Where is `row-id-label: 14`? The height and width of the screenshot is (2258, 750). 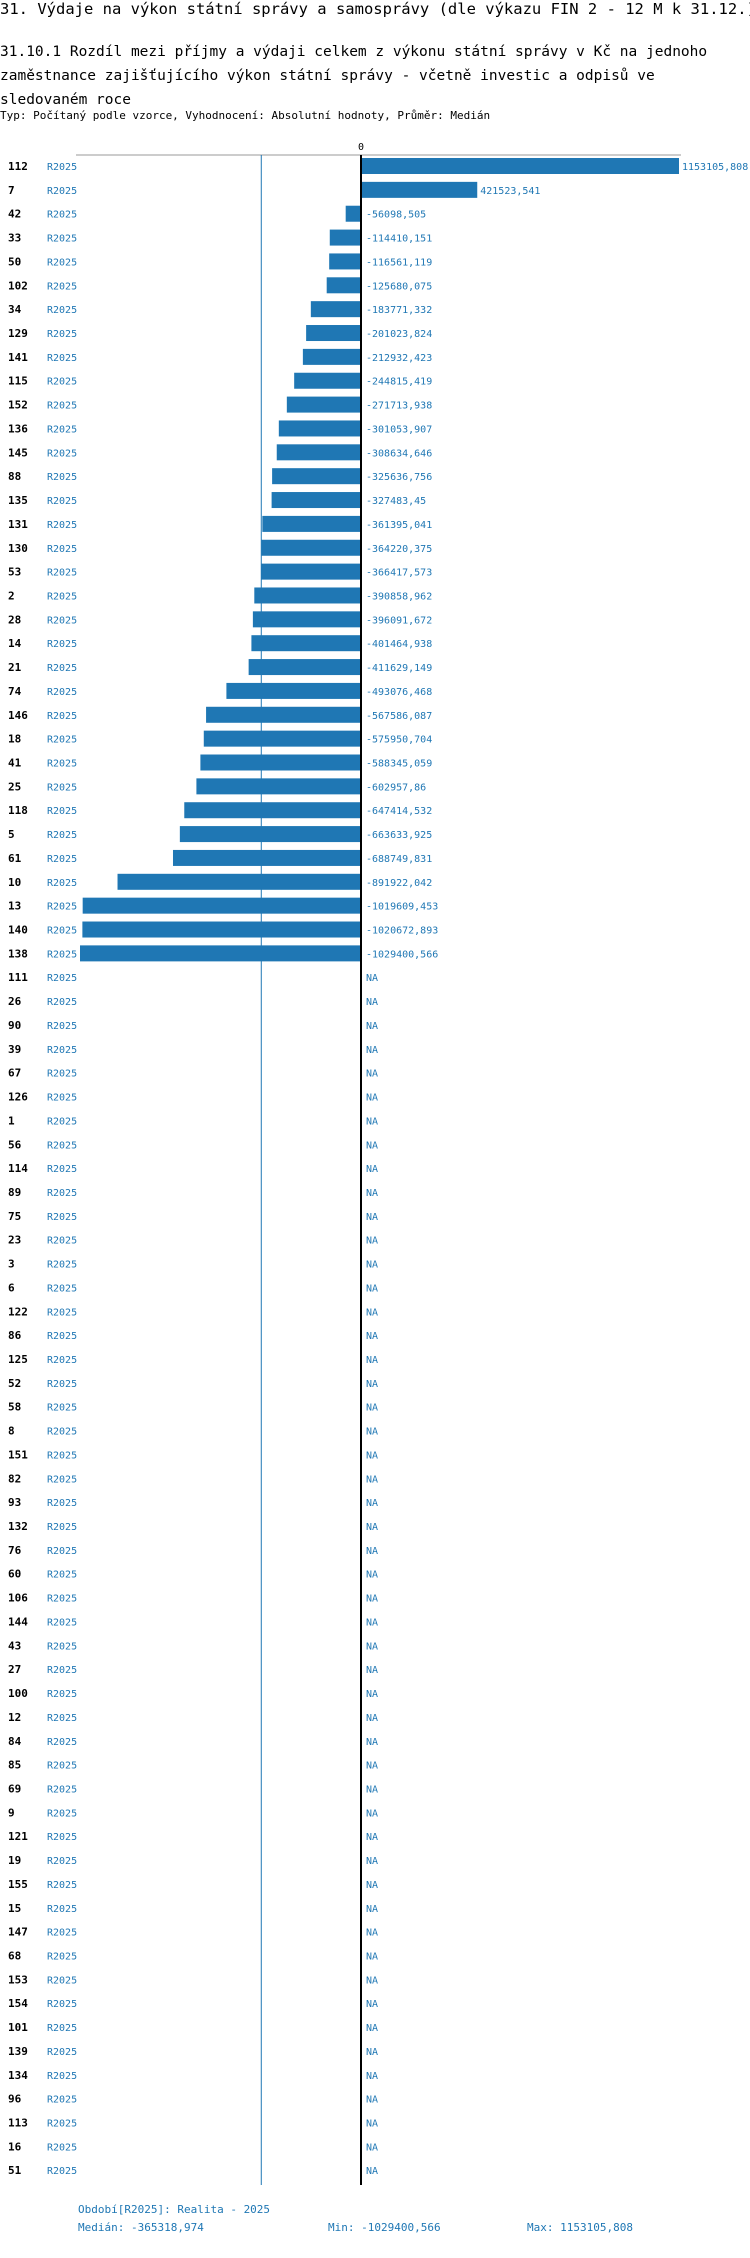
row-id-label: 14 is located at coordinates (15, 643).